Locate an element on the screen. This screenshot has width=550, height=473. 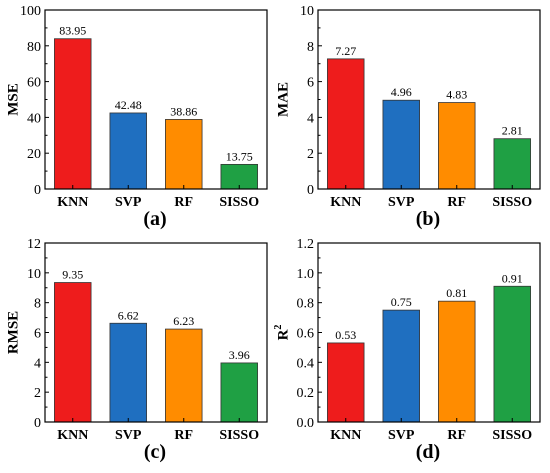
data-label-knn: 83.95 is located at coordinates (72, 31).